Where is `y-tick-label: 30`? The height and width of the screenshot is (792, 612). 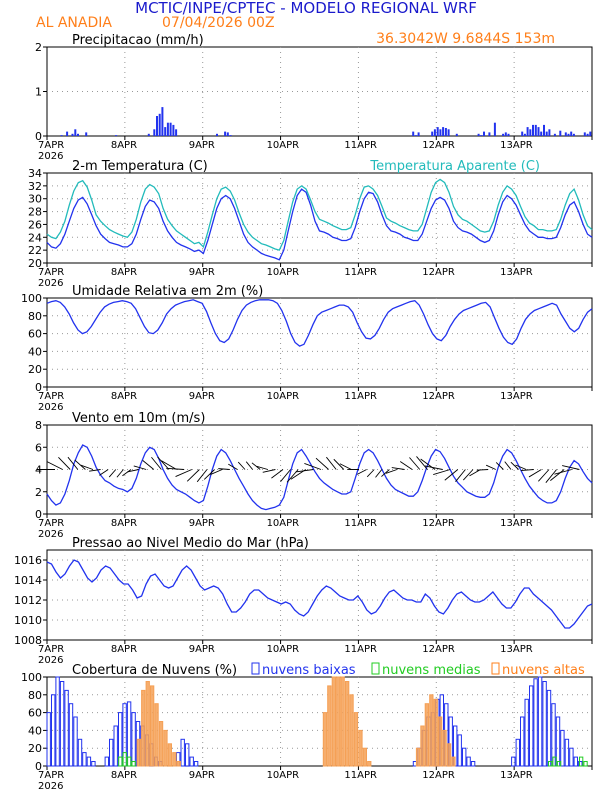
y-tick-label: 30 is located at coordinates (35, 199).